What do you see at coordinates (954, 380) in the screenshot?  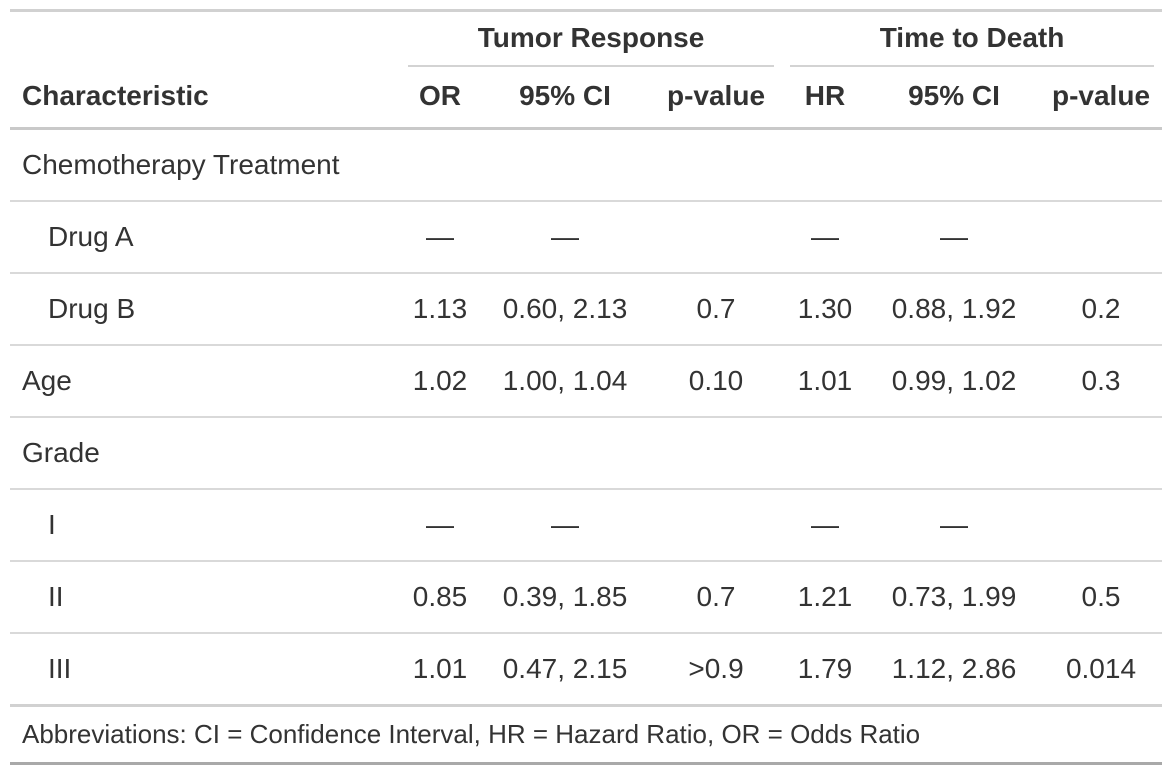 I see `cell-ci-death: 0.99, 1.02` at bounding box center [954, 380].